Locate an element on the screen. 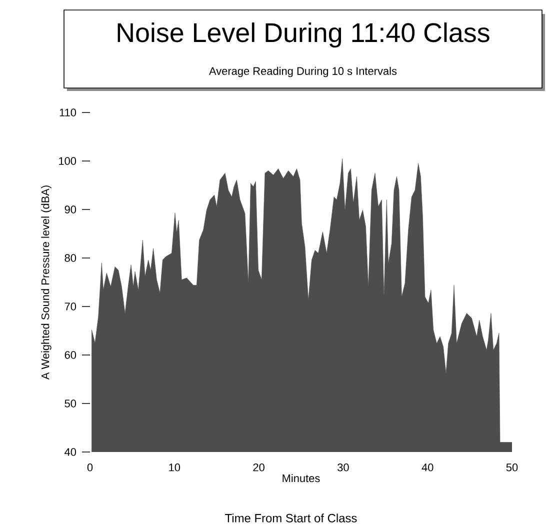  y-tick-label: 50 is located at coordinates (70, 404).